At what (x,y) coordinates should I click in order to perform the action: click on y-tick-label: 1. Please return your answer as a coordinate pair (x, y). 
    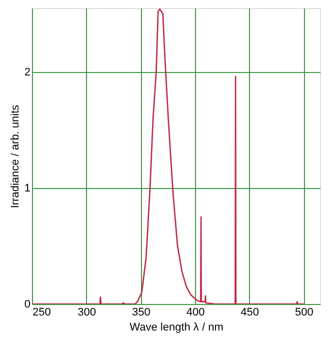
    Looking at the image, I should click on (27, 188).